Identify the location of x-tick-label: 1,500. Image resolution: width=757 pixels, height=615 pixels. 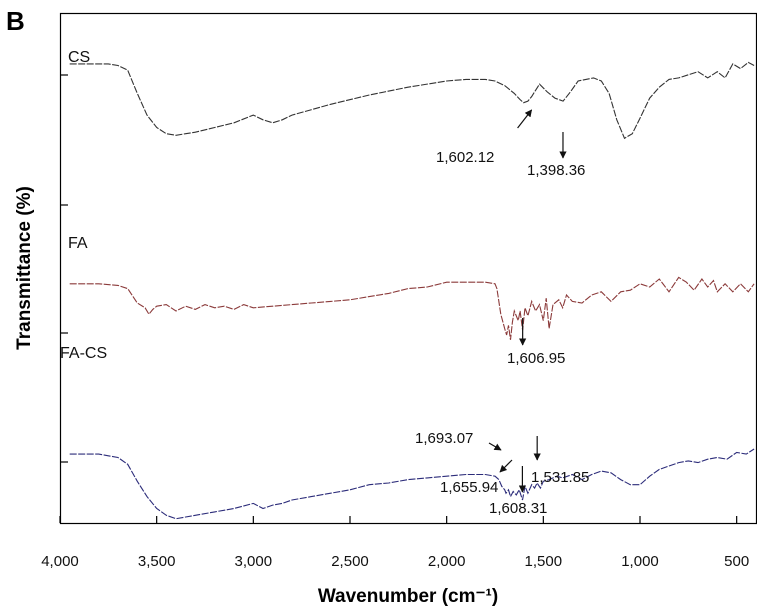
(544, 561).